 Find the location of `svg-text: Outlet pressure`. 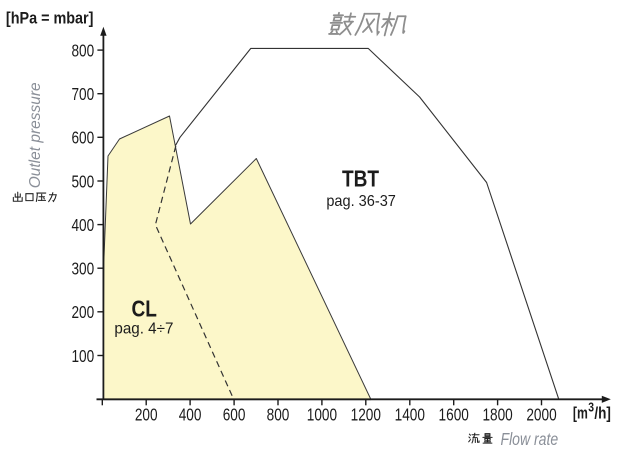

svg-text: Outlet pressure is located at coordinates (35, 135).